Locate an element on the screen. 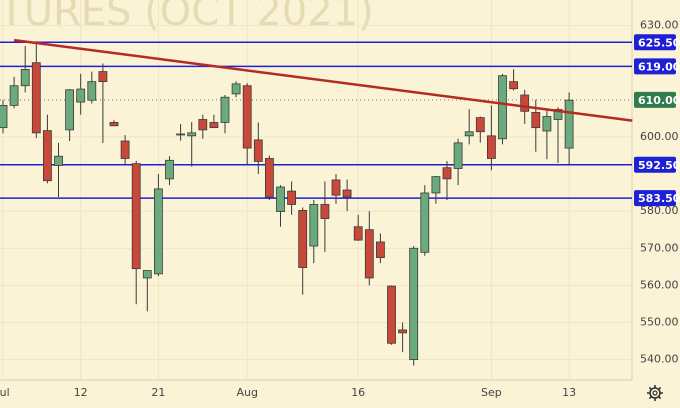 The width and height of the screenshot is (680, 408). x-tick-label: Jul is located at coordinates (5, 392).